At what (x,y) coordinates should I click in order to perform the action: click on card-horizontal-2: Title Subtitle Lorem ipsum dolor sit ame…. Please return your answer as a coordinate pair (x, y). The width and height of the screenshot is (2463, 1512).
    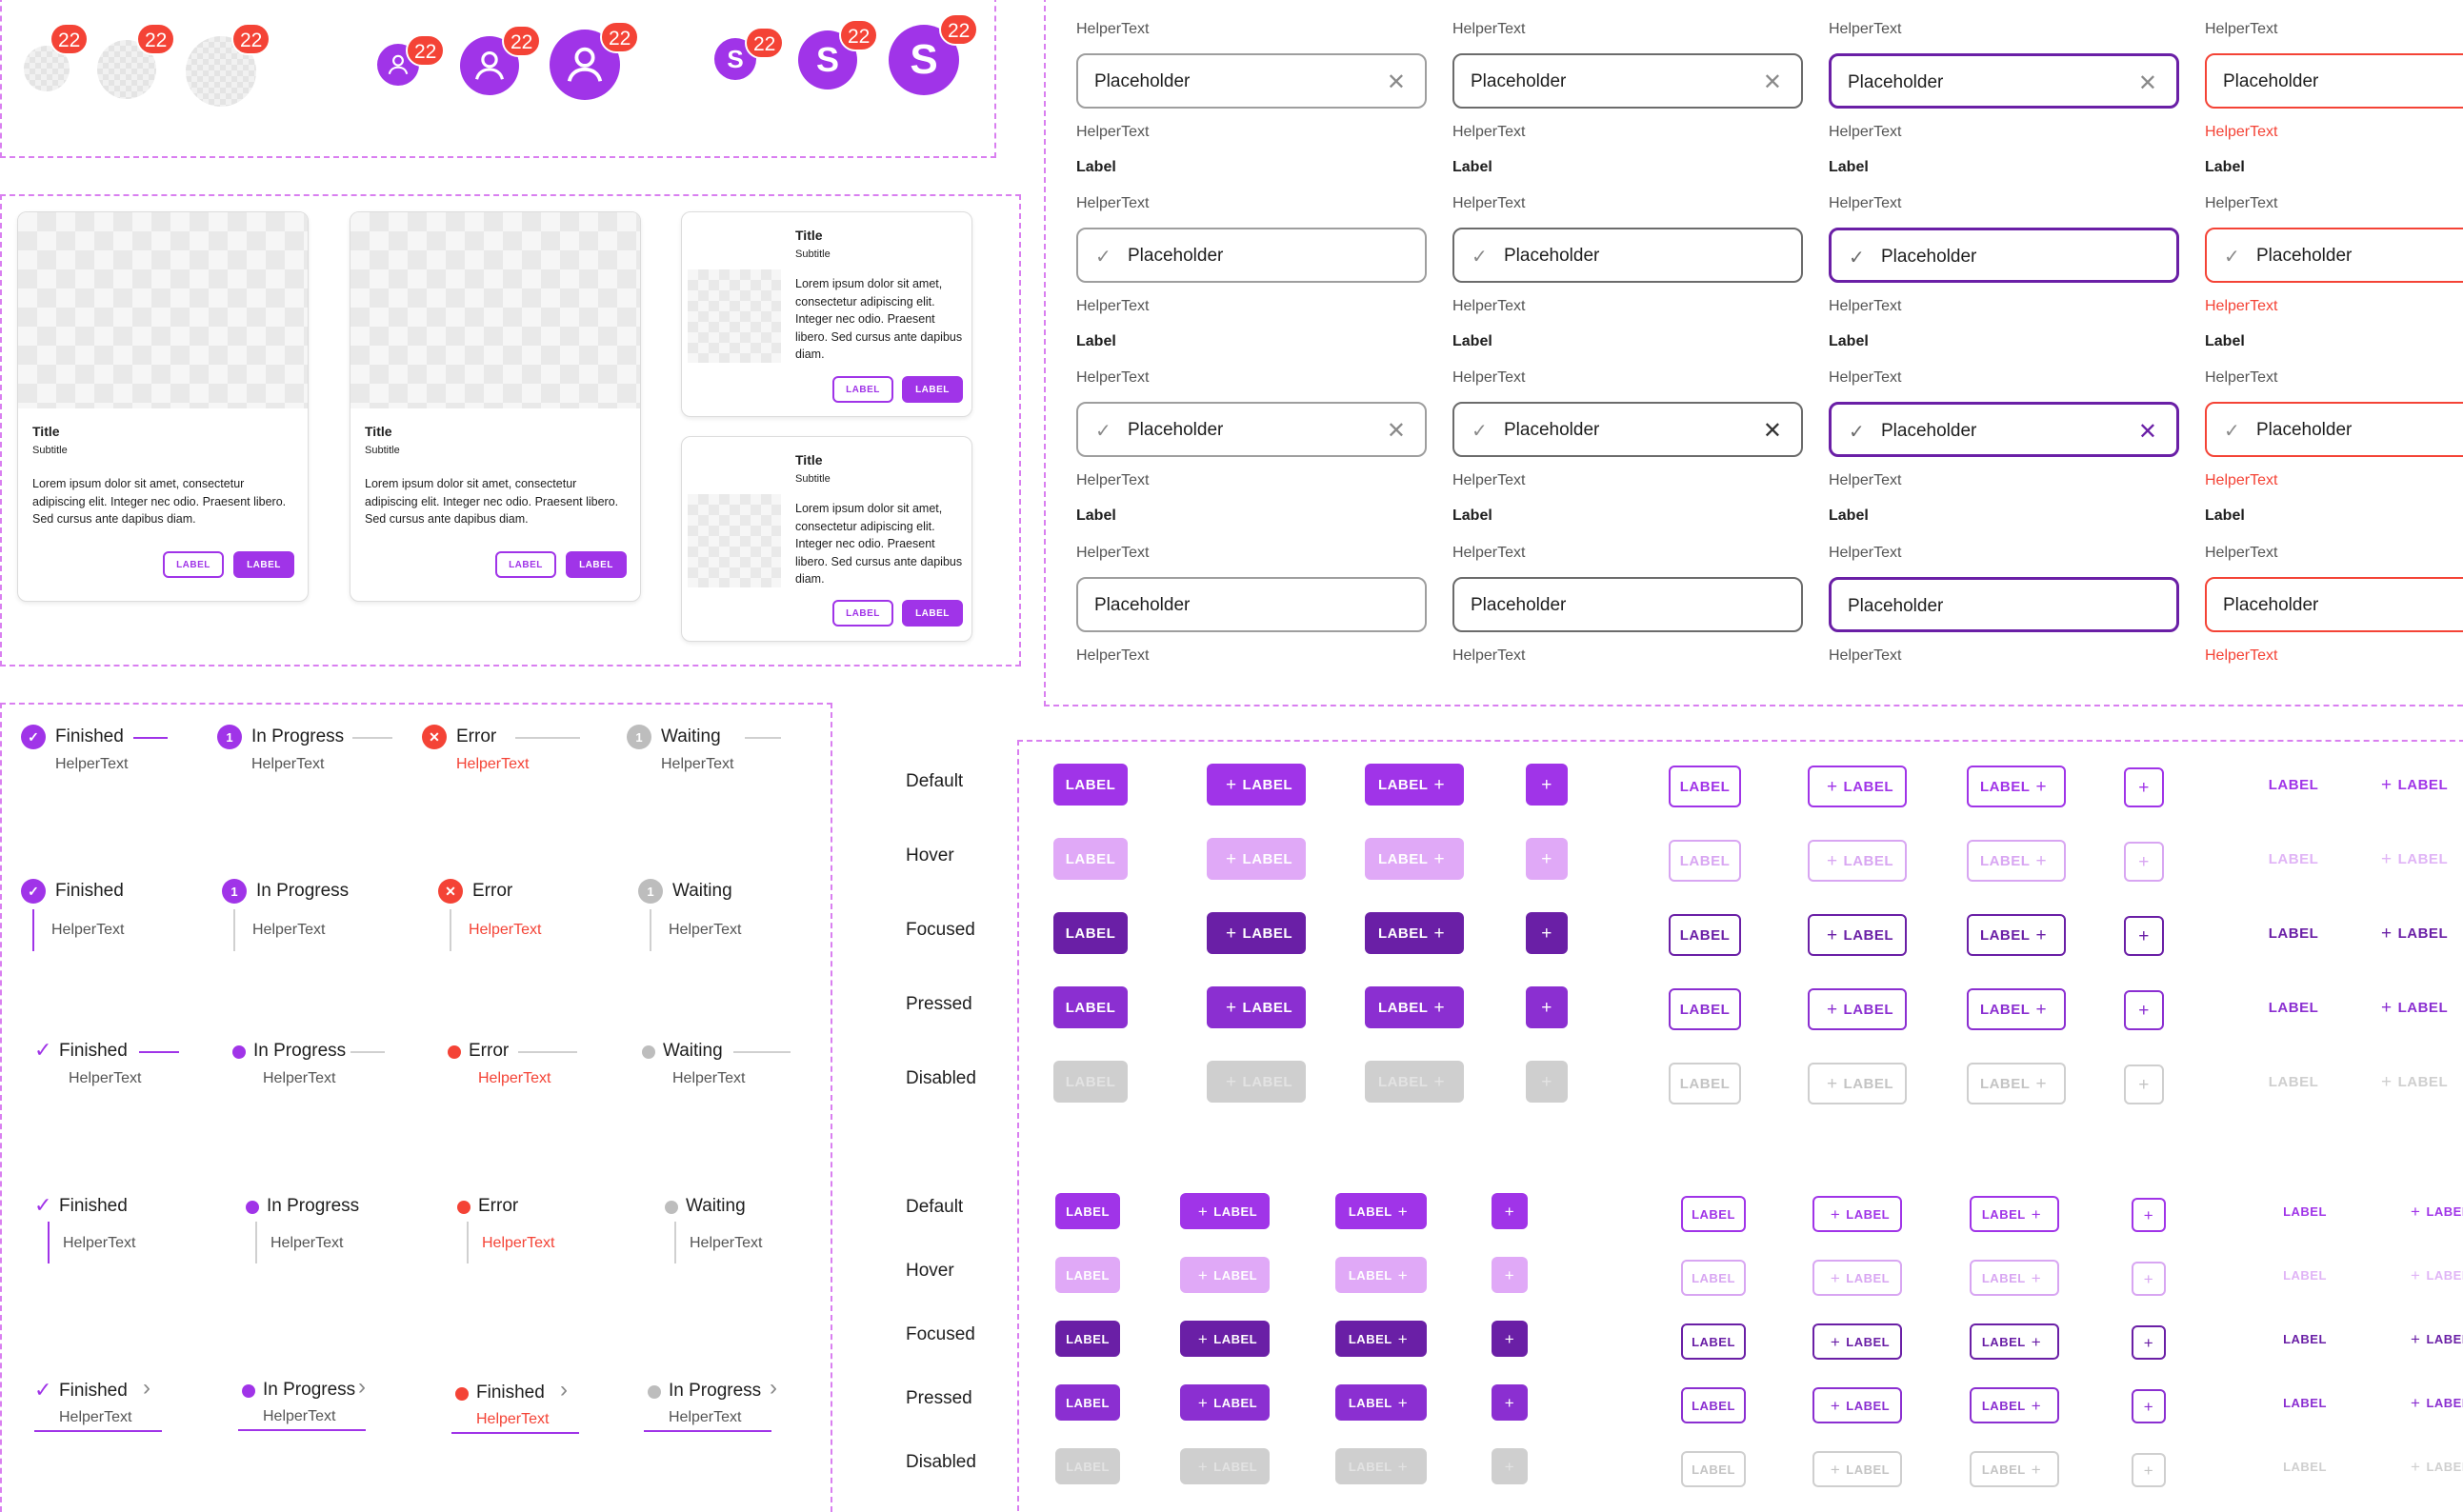
    Looking at the image, I should click on (826, 539).